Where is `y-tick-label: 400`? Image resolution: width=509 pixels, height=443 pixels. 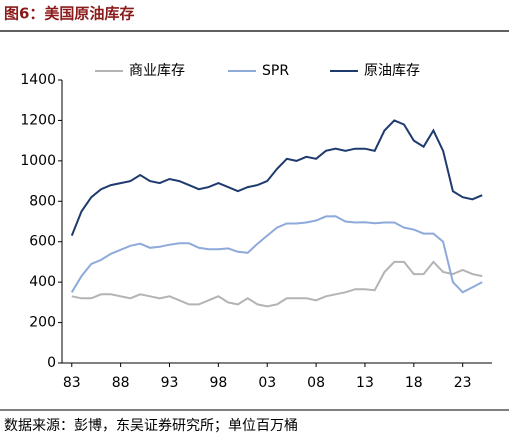 y-tick-label: 400 is located at coordinates (42, 282).